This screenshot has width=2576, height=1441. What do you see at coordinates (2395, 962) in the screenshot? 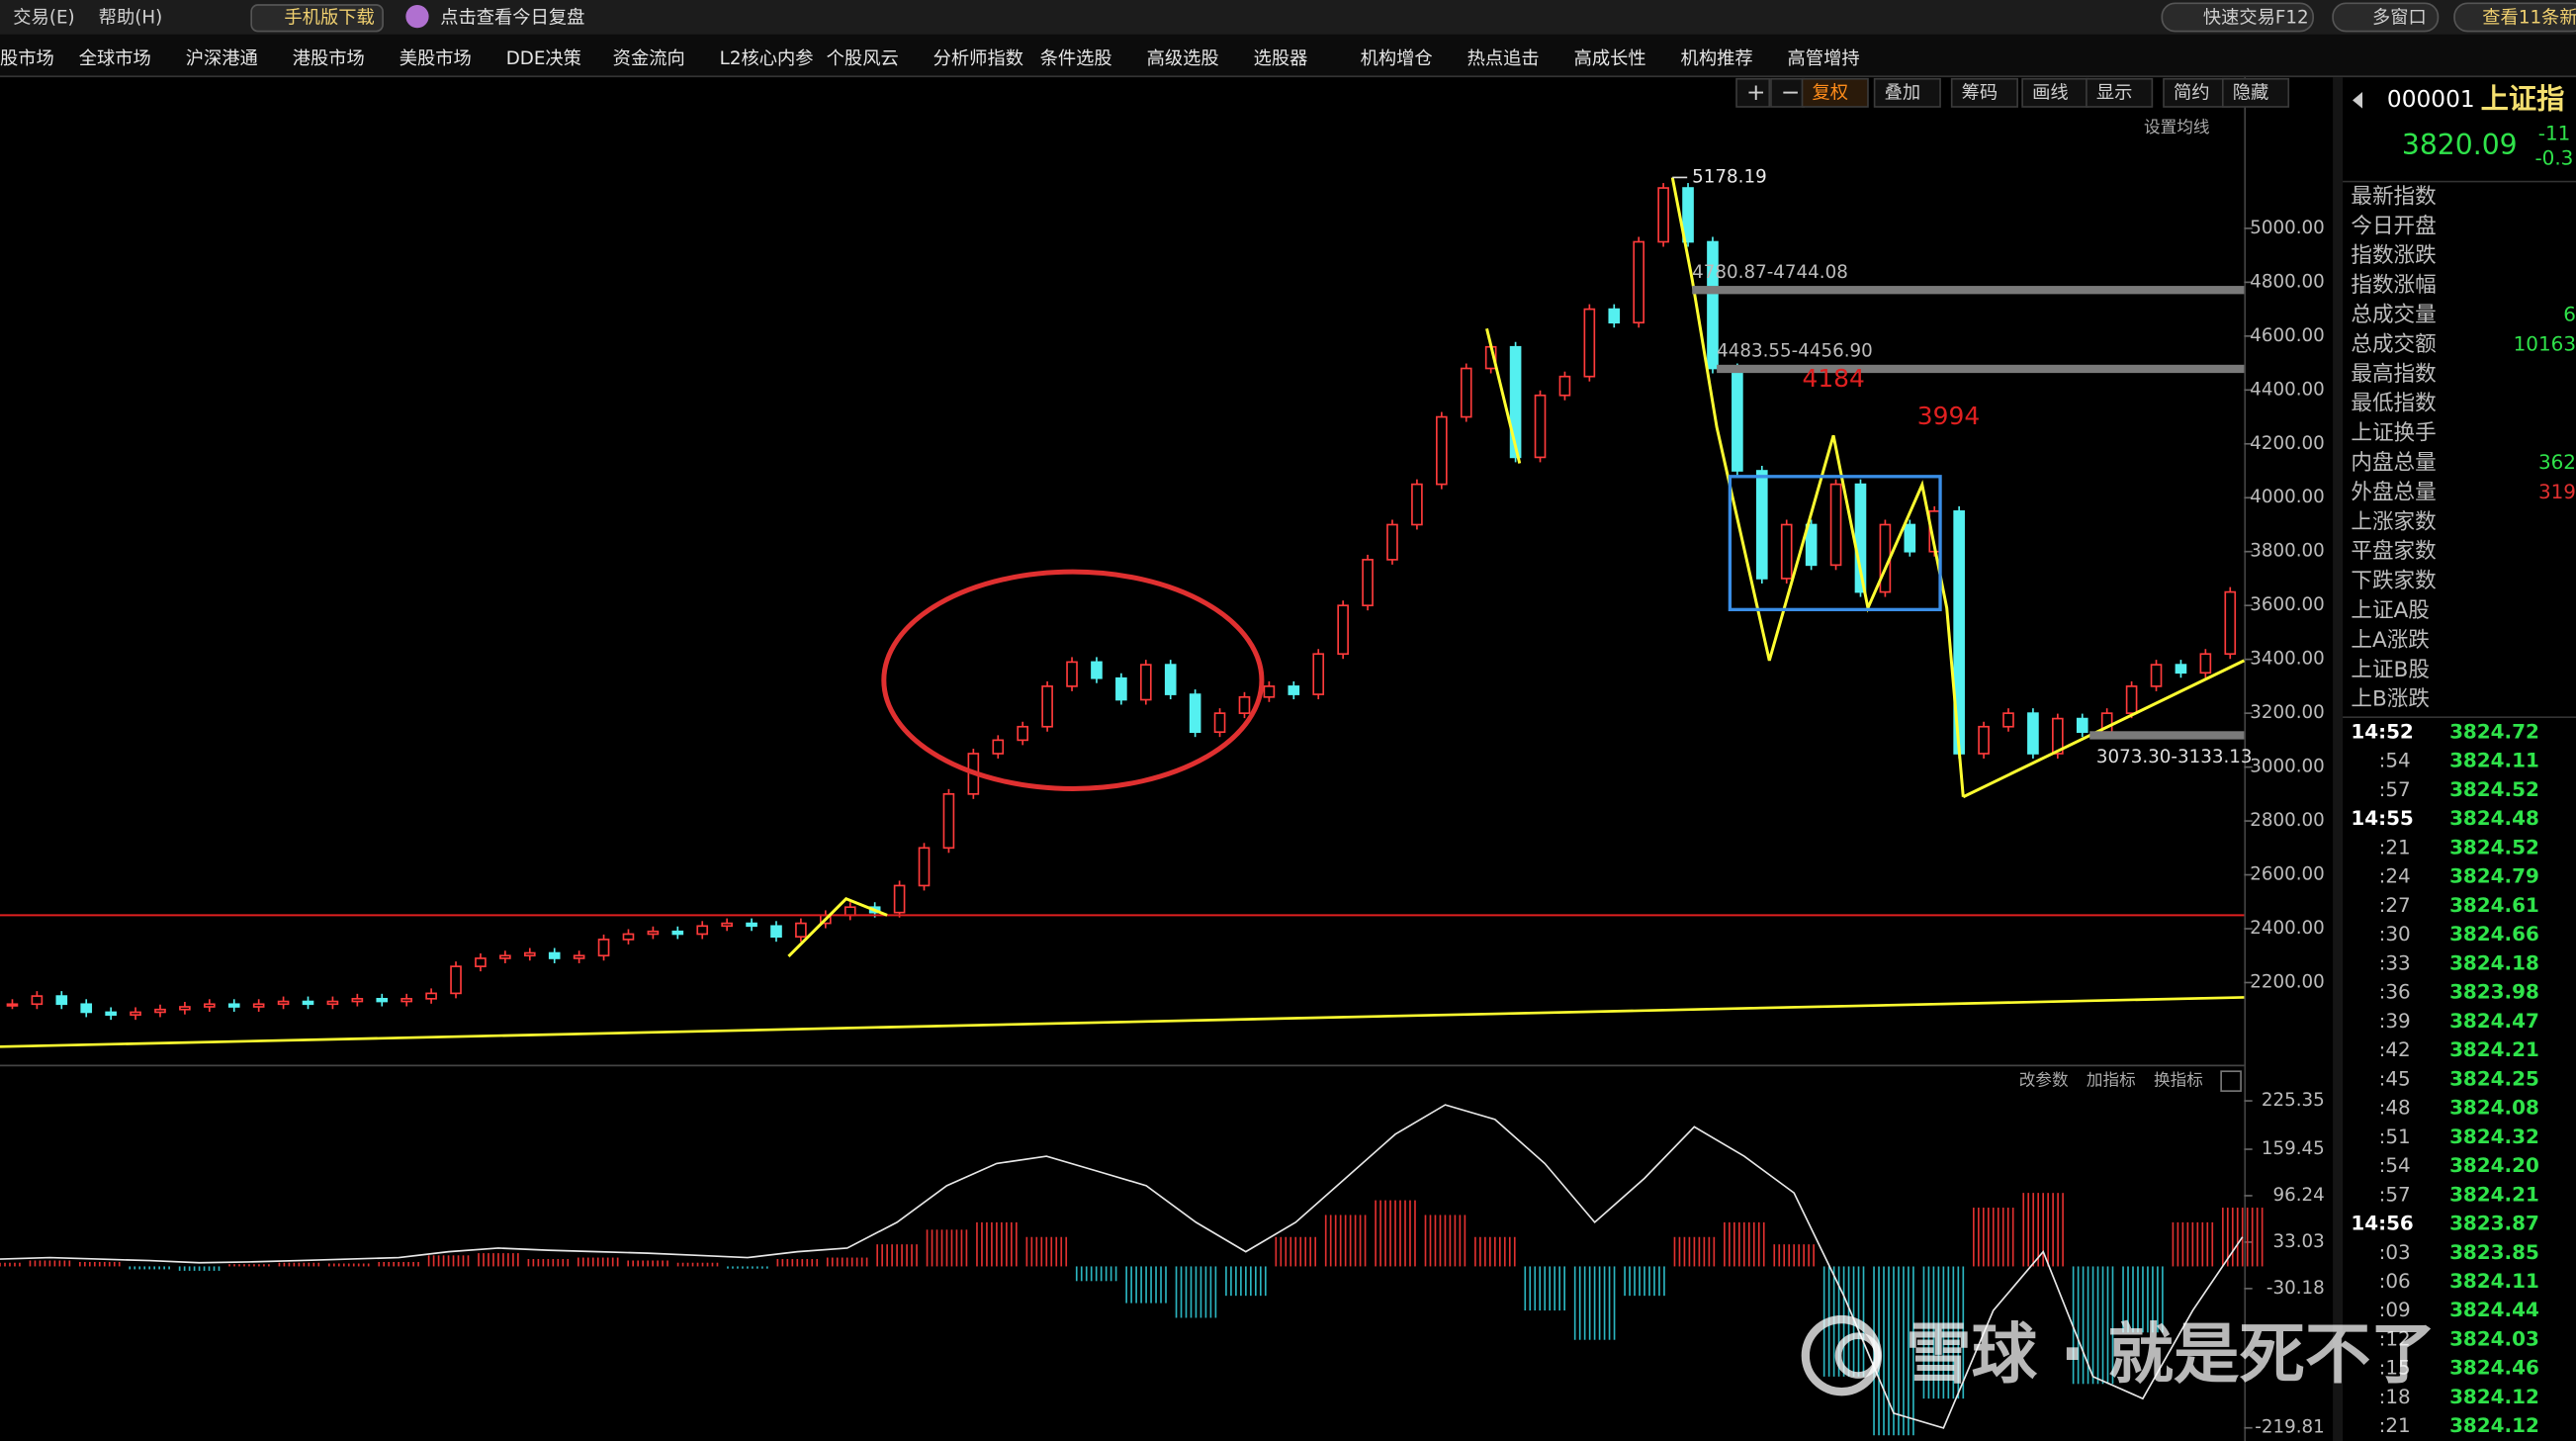
I see `tick-time: :33` at bounding box center [2395, 962].